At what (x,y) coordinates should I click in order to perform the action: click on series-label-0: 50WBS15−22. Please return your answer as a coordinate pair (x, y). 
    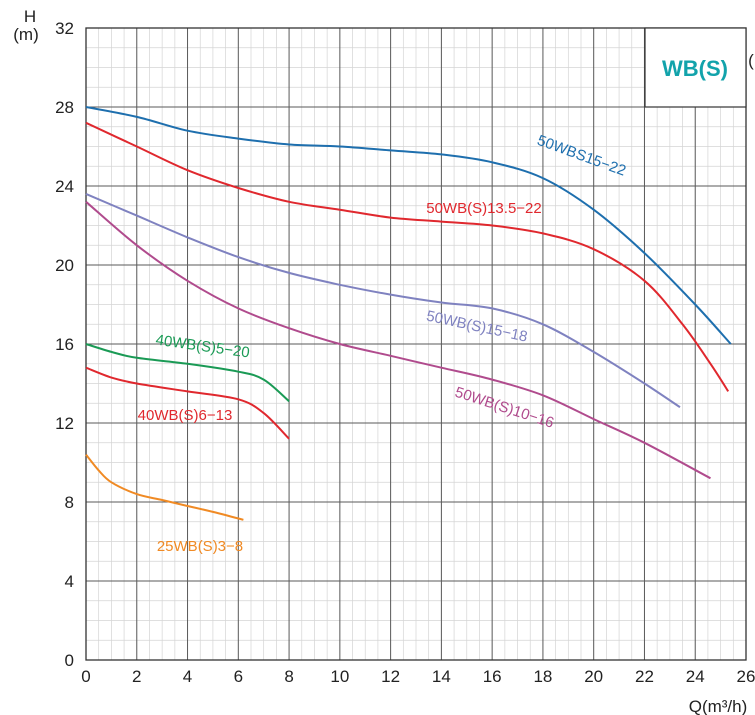
    Looking at the image, I should click on (581, 156).